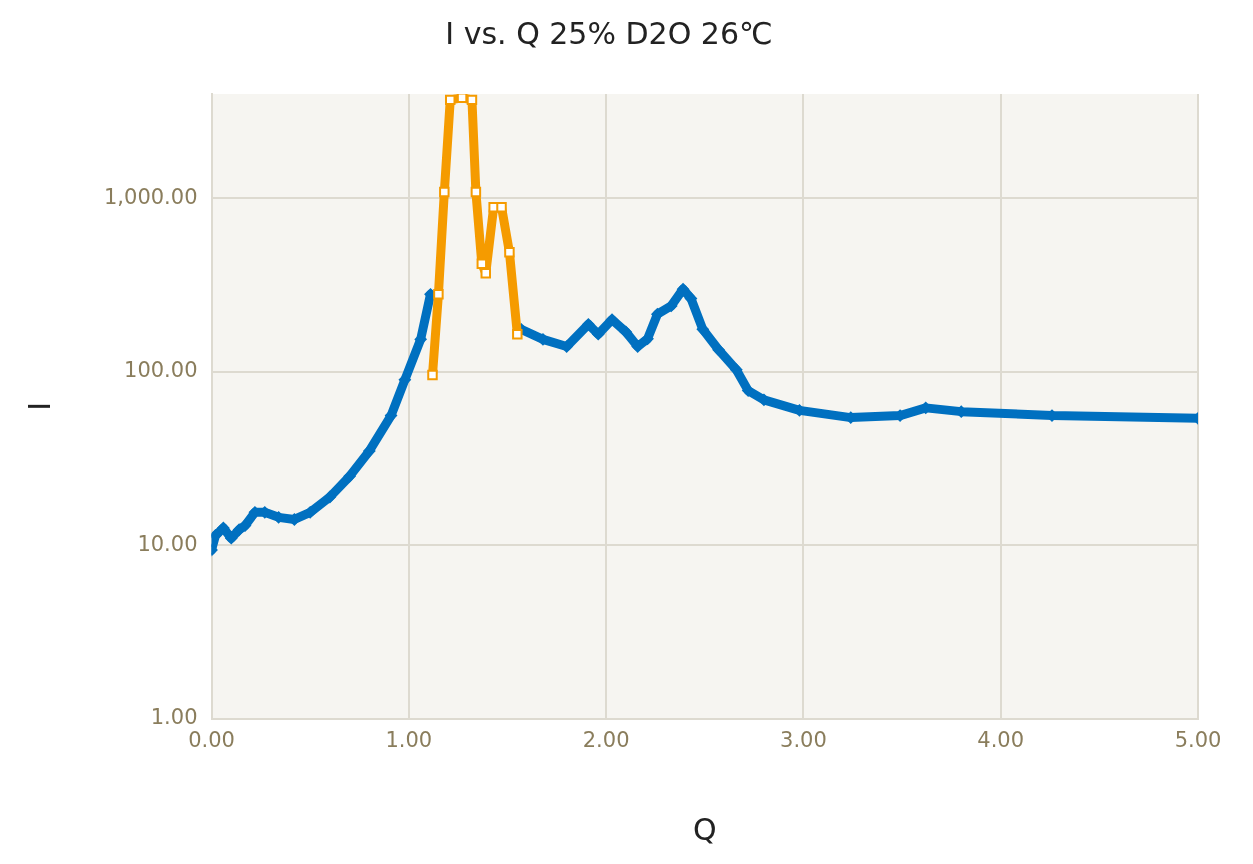 This screenshot has height=864, width=1253. I want to click on y-axis-title: I, so click(39, 406).